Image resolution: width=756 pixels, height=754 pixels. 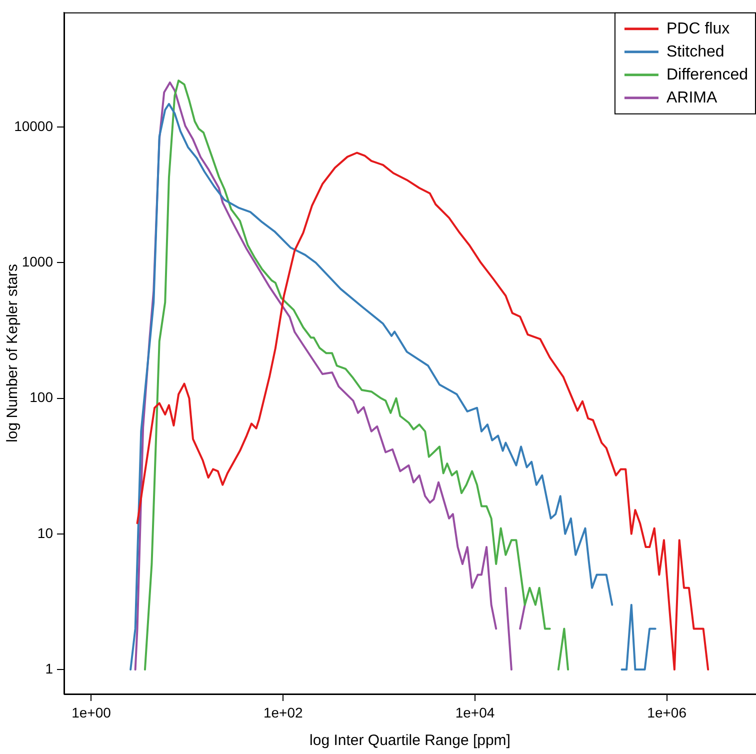 I want to click on y-tick-label: 10000, so click(x=34, y=126).